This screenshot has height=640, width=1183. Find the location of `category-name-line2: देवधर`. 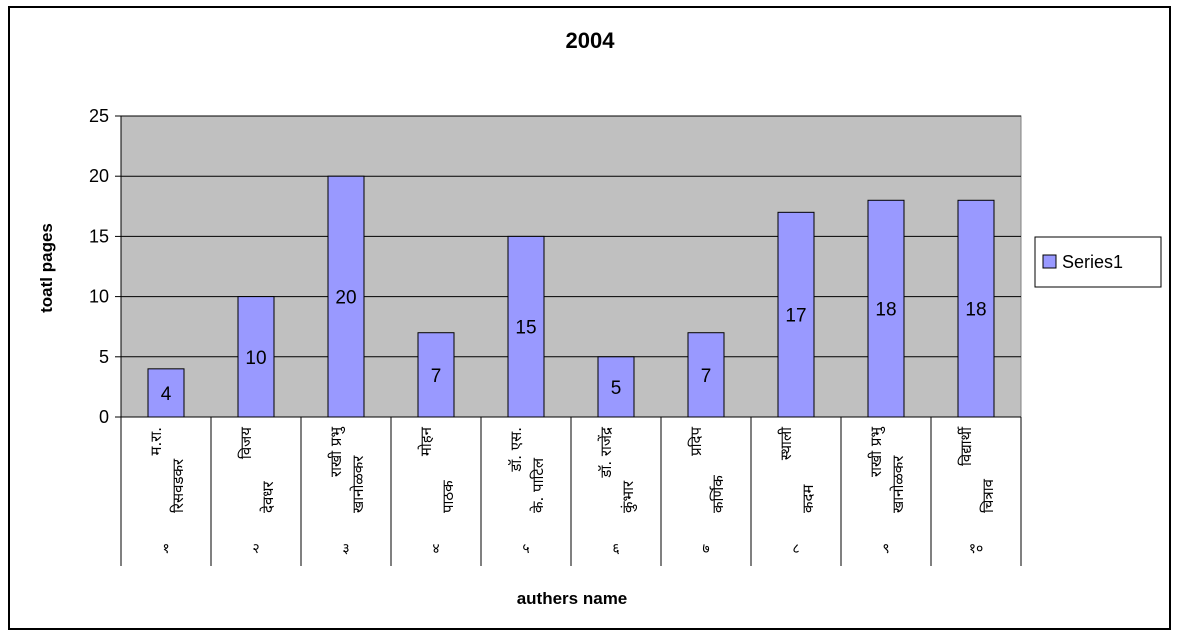

category-name-line2: देवधर is located at coordinates (268, 496).